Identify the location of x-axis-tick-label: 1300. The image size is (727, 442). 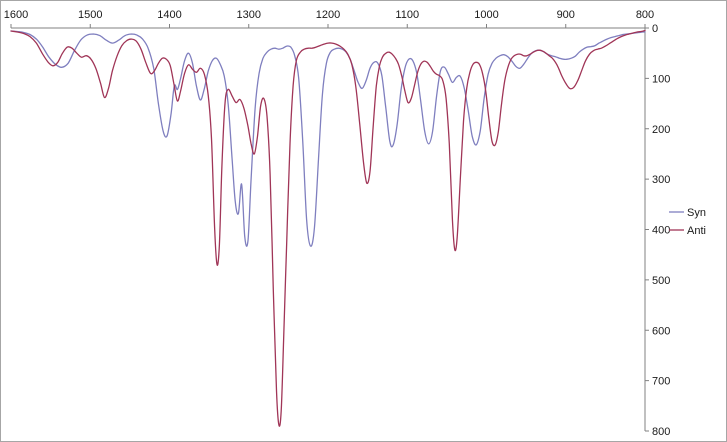
(249, 15).